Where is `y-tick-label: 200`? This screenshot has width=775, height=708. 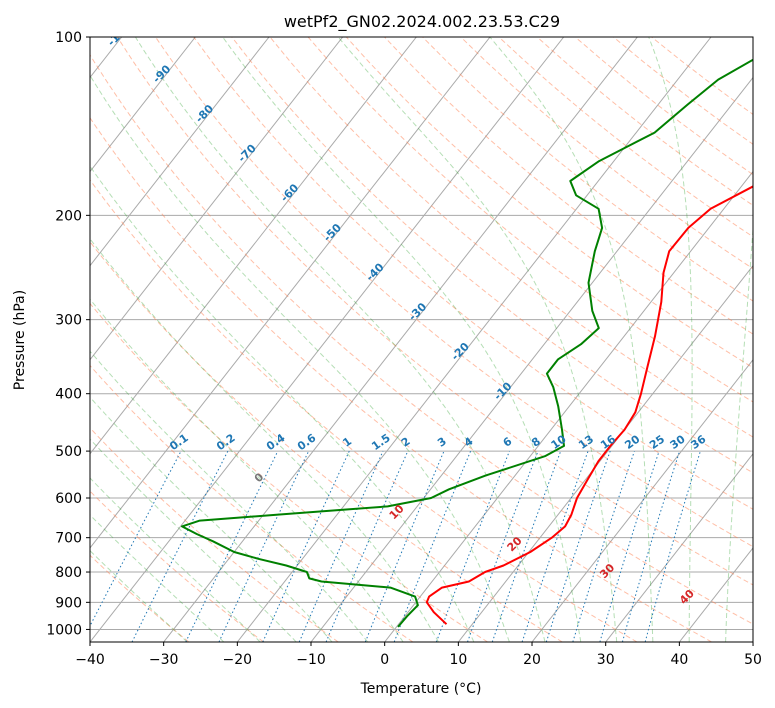 y-tick-label: 200 is located at coordinates (68, 216).